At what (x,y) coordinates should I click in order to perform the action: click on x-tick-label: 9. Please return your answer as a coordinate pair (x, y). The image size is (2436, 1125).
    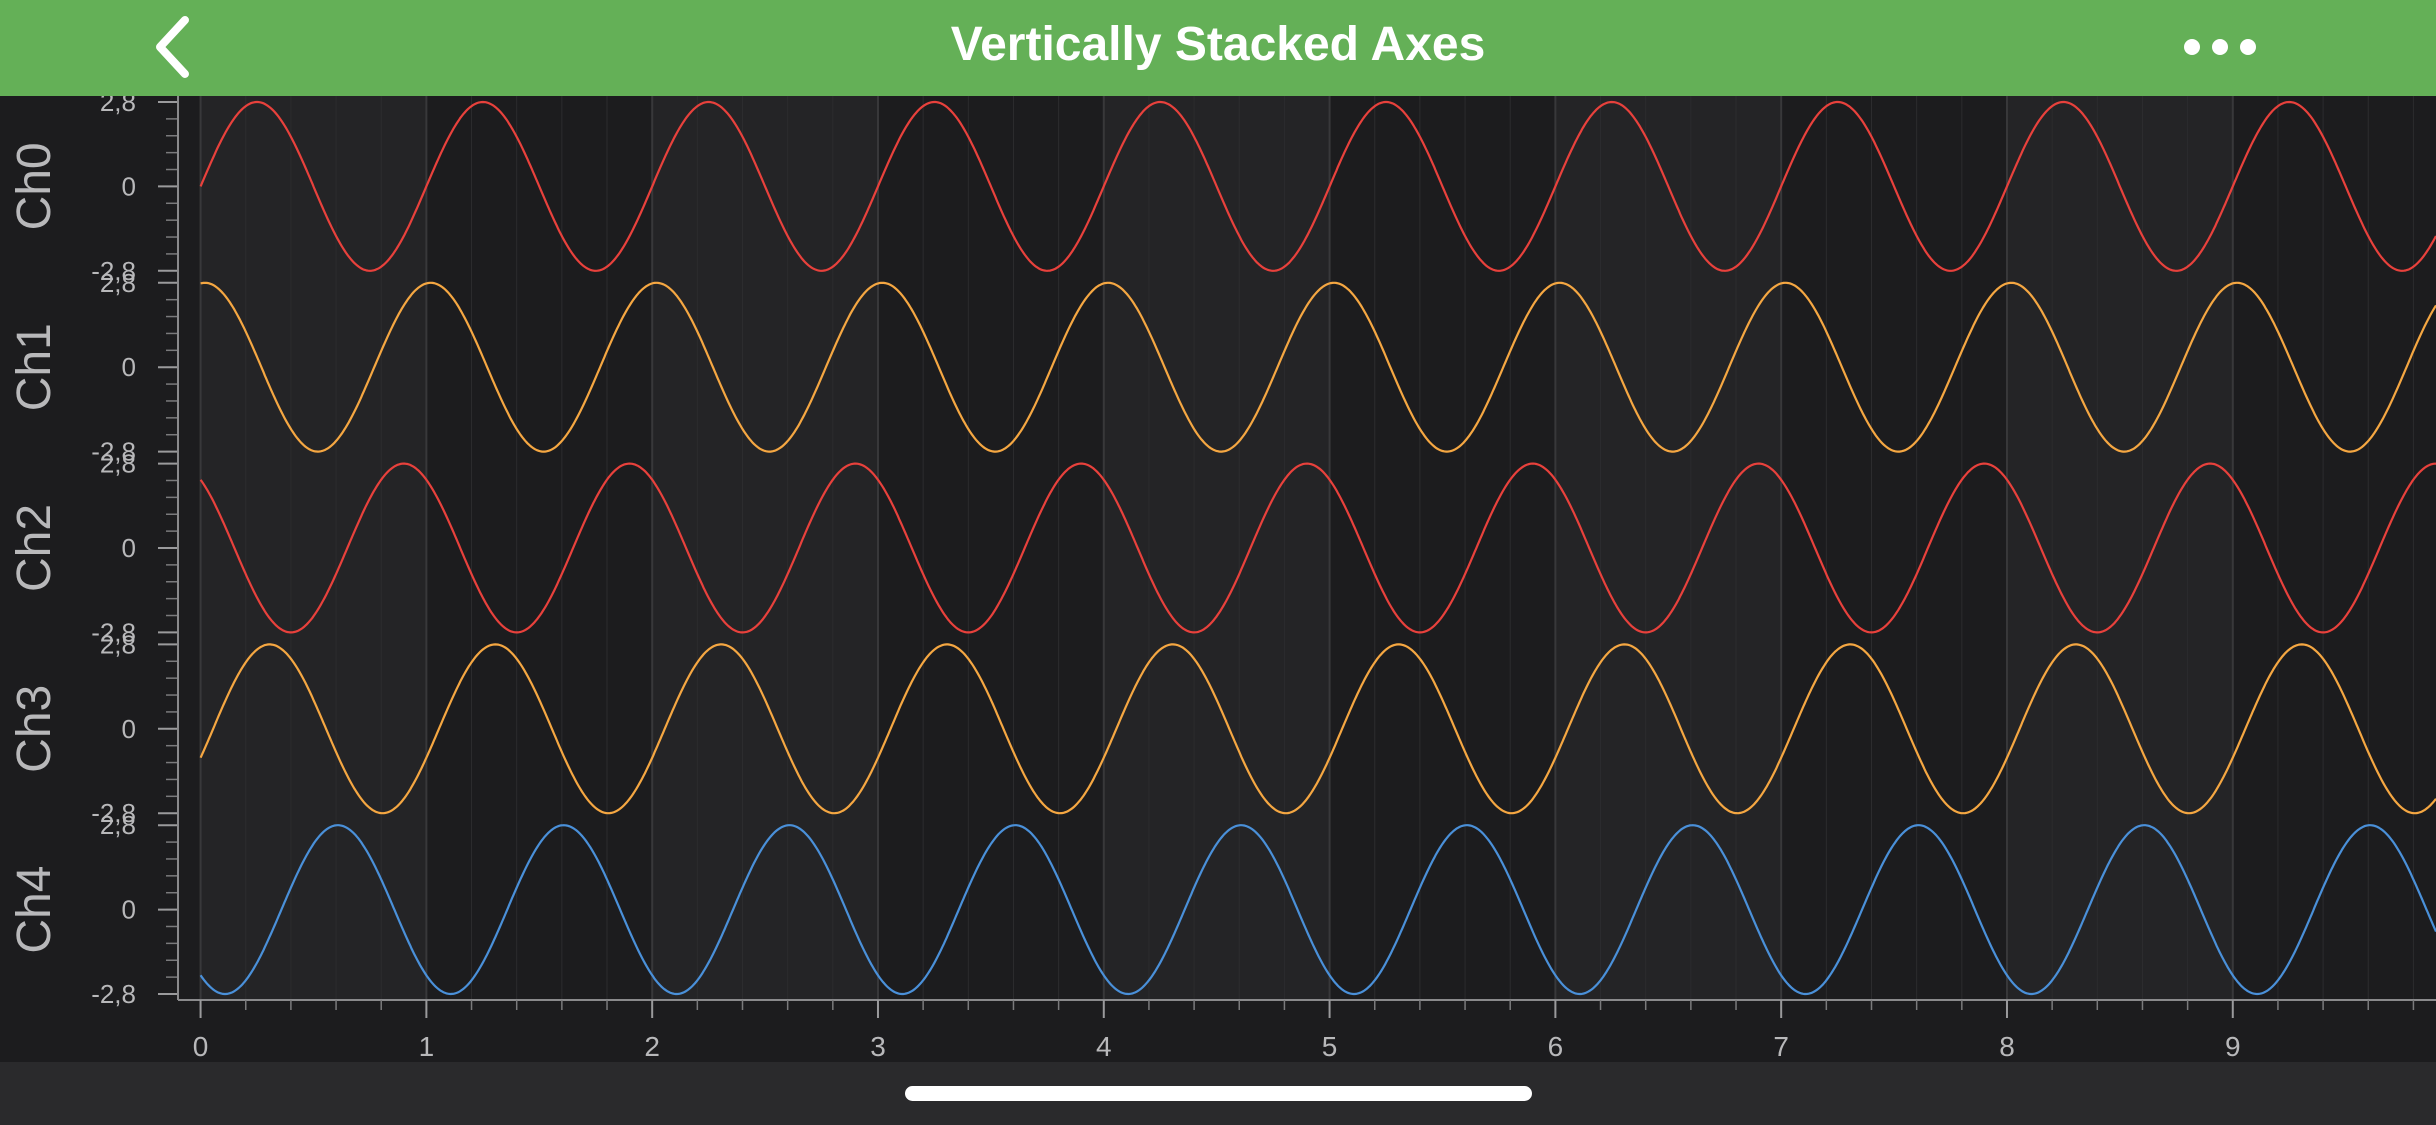
    Looking at the image, I should click on (2233, 1046).